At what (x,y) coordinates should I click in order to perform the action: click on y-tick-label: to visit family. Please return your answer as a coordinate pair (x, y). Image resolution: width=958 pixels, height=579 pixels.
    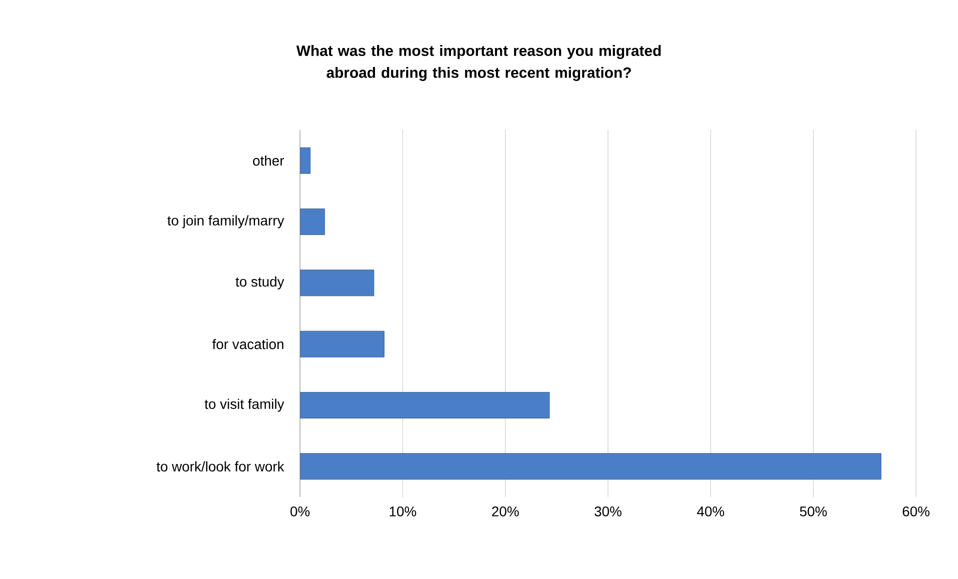
    Looking at the image, I should click on (244, 405).